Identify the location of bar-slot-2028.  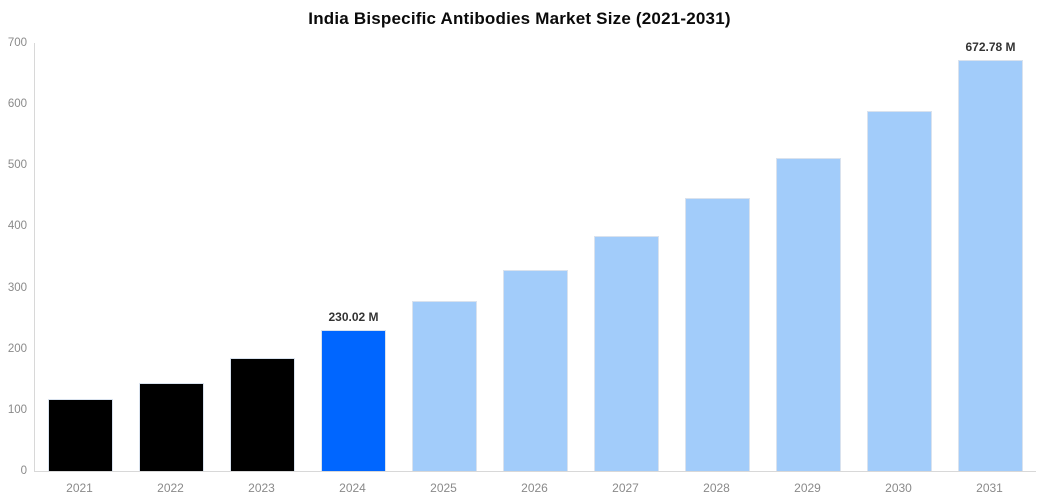
(717, 257).